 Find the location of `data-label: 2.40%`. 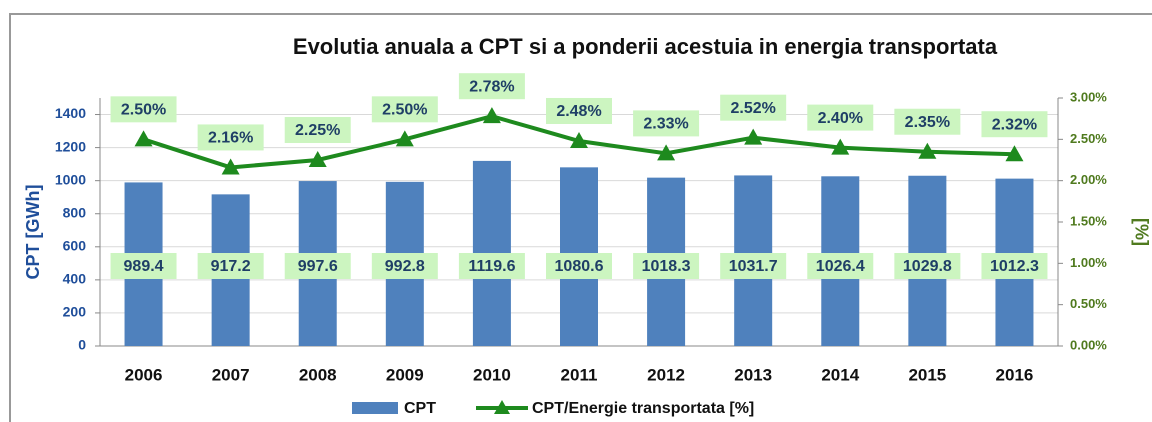

data-label: 2.40% is located at coordinates (840, 118).